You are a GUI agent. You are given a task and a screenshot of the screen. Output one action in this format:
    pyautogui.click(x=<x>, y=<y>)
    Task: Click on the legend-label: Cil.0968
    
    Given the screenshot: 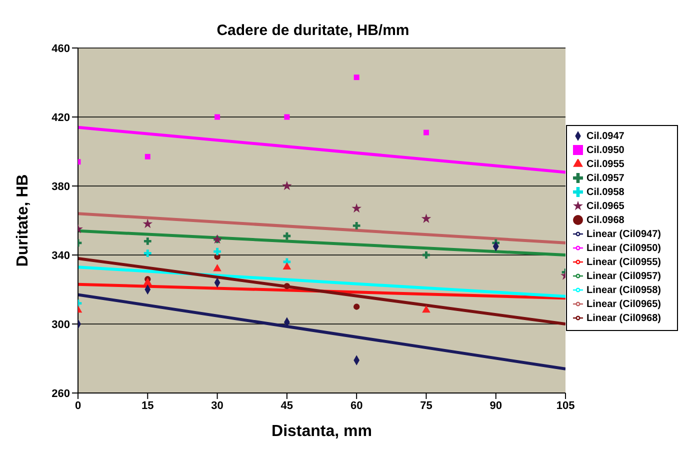 What is the action you would take?
    pyautogui.click(x=605, y=220)
    